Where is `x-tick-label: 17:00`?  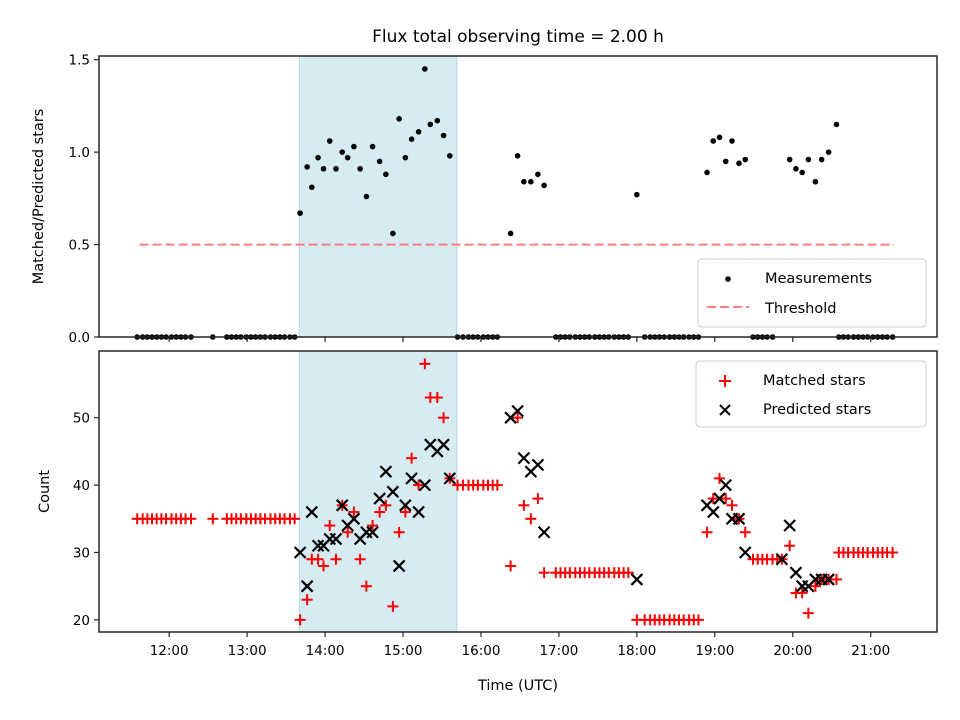
x-tick-label: 17:00 is located at coordinates (558, 651).